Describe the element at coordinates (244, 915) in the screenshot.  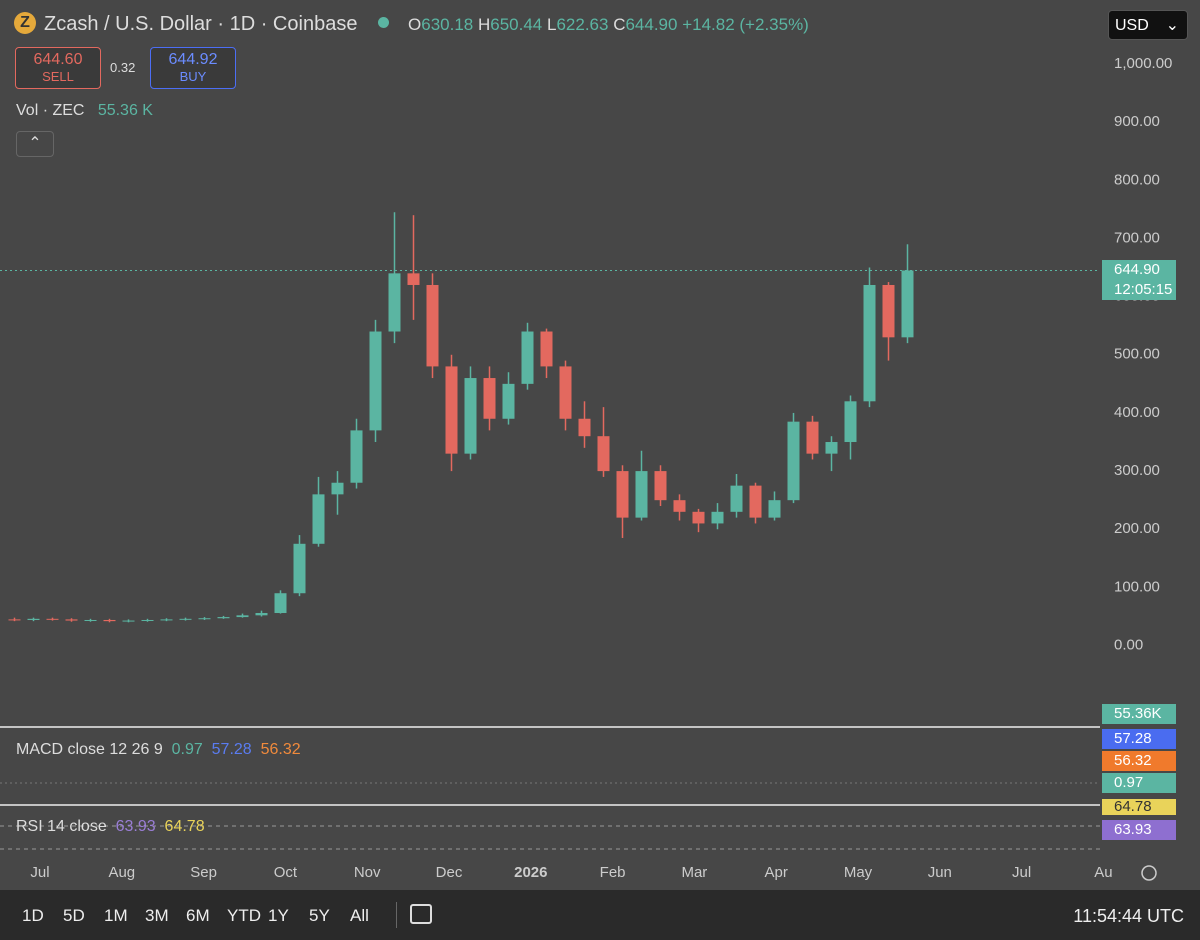
I see `range-button: YTD` at that location.